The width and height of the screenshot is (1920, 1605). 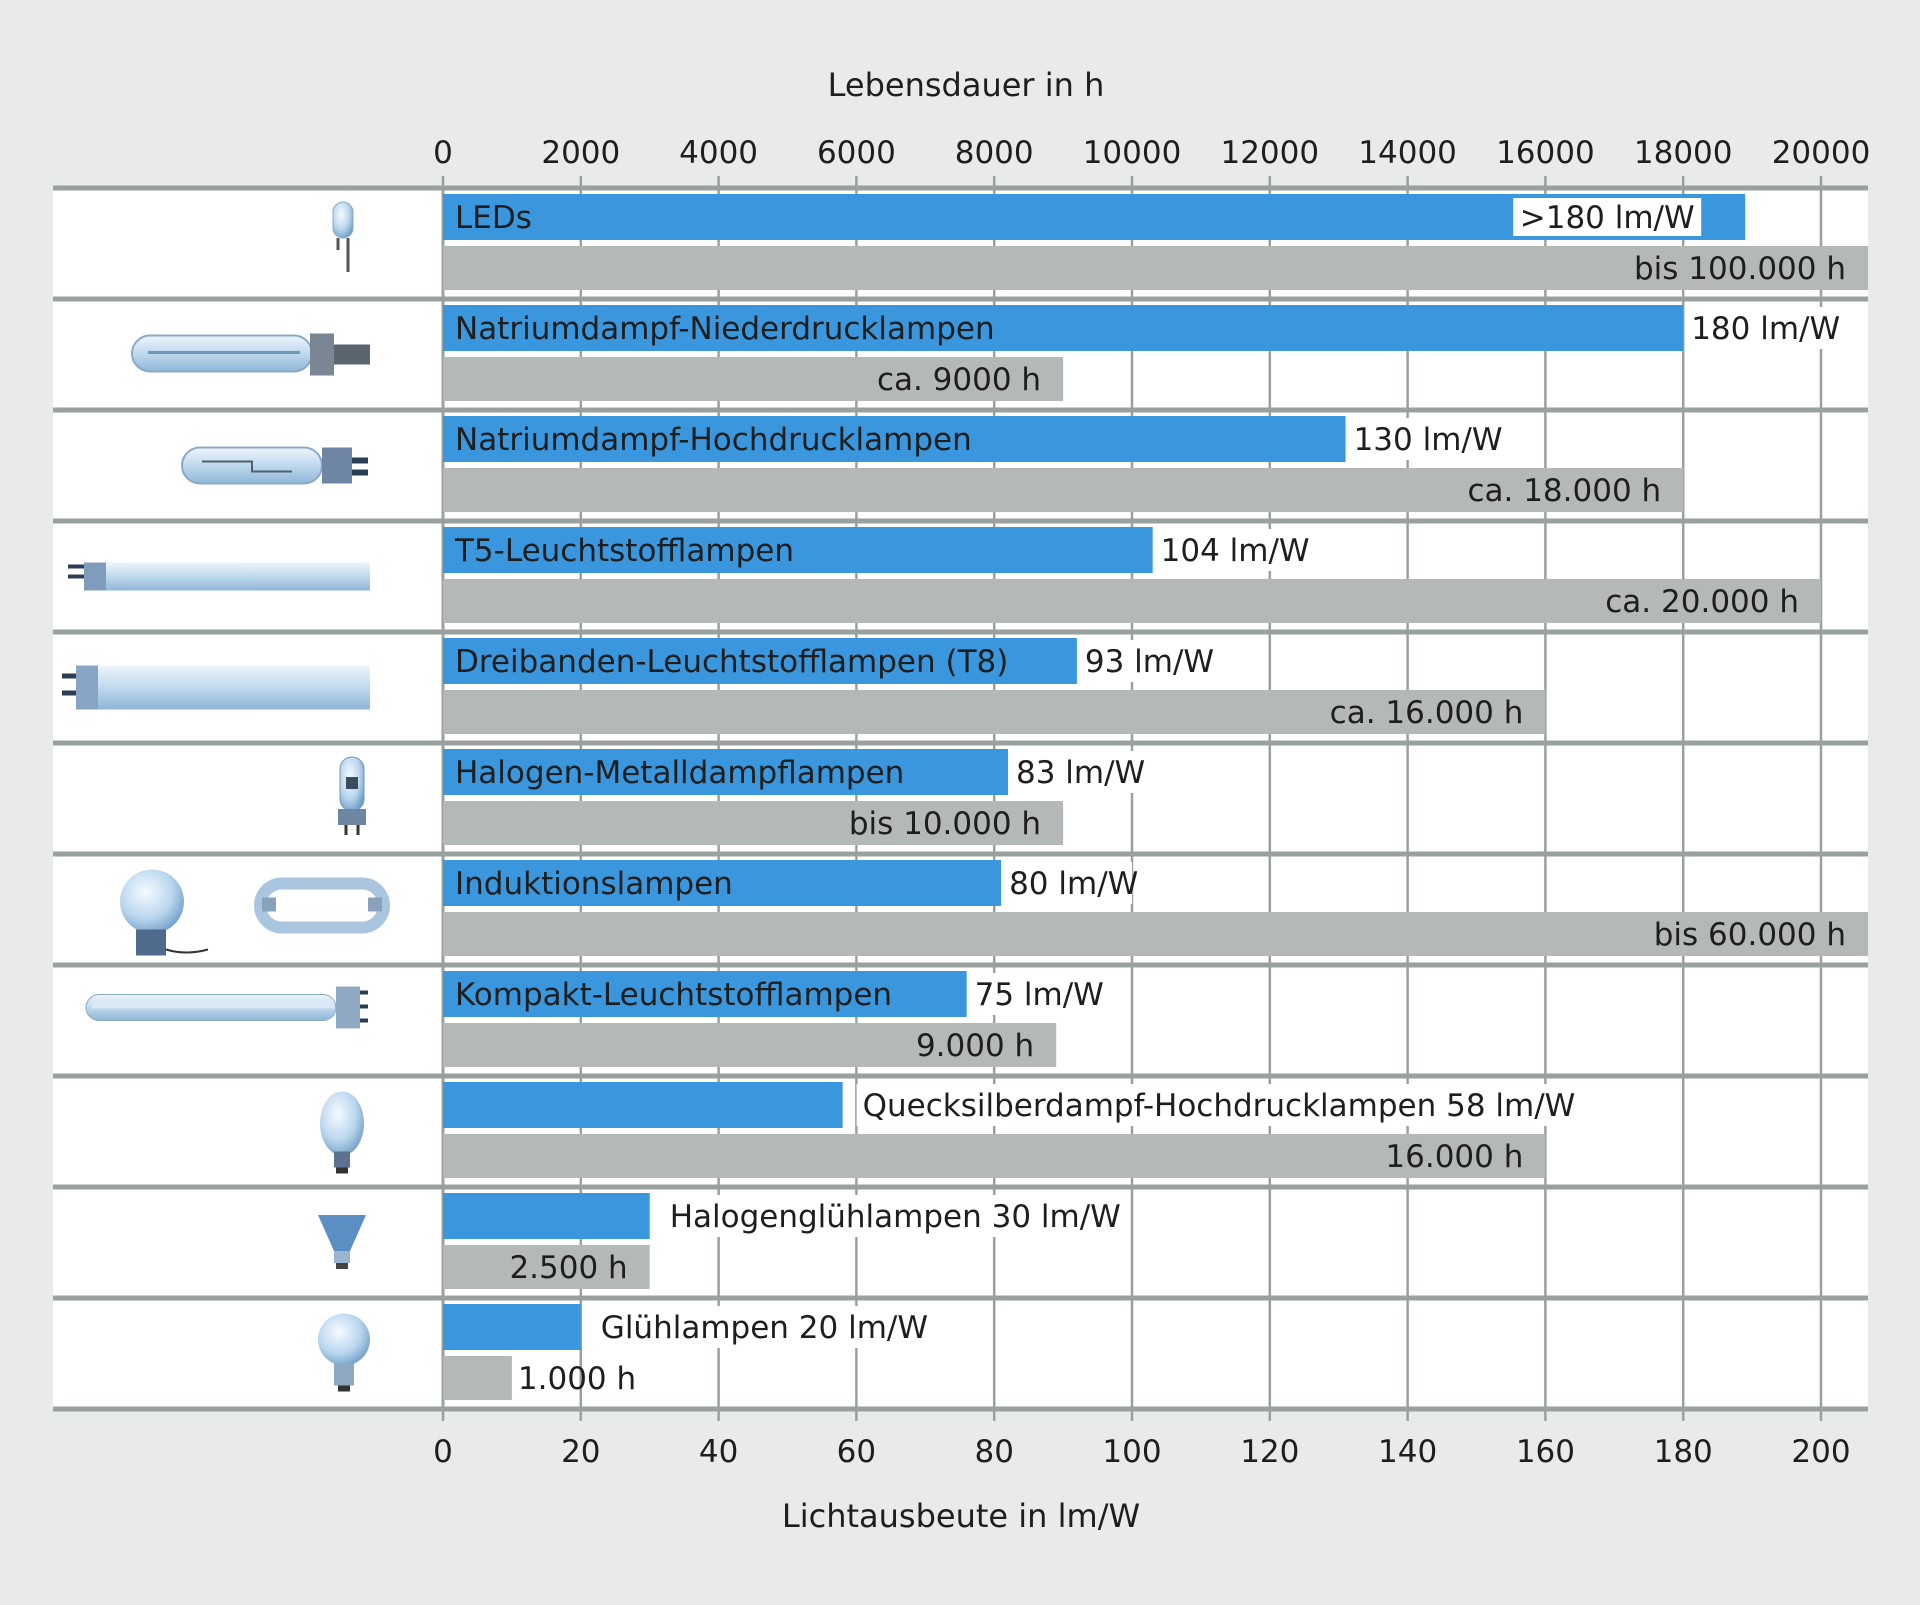 I want to click on efficacy-label: 83 lm/W, so click(x=1080, y=773).